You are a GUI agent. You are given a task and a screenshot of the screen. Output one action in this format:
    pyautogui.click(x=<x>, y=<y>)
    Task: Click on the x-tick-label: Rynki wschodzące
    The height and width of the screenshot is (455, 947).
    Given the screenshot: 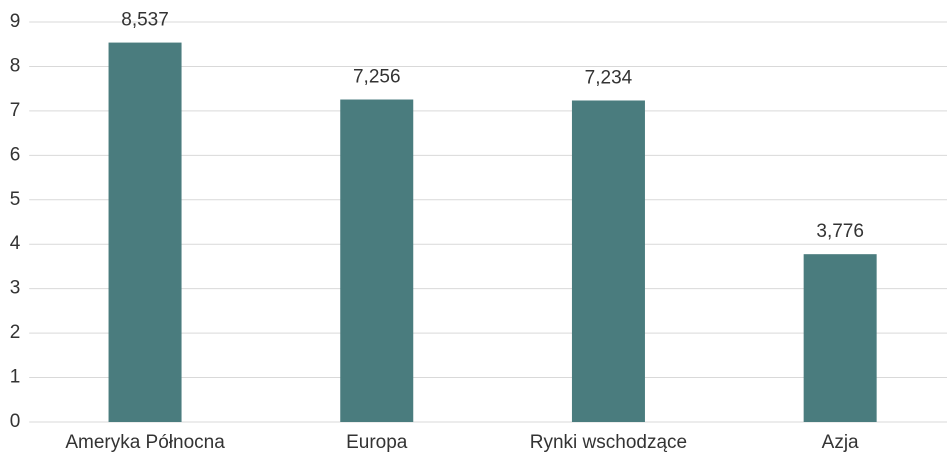 What is the action you would take?
    pyautogui.click(x=608, y=442)
    